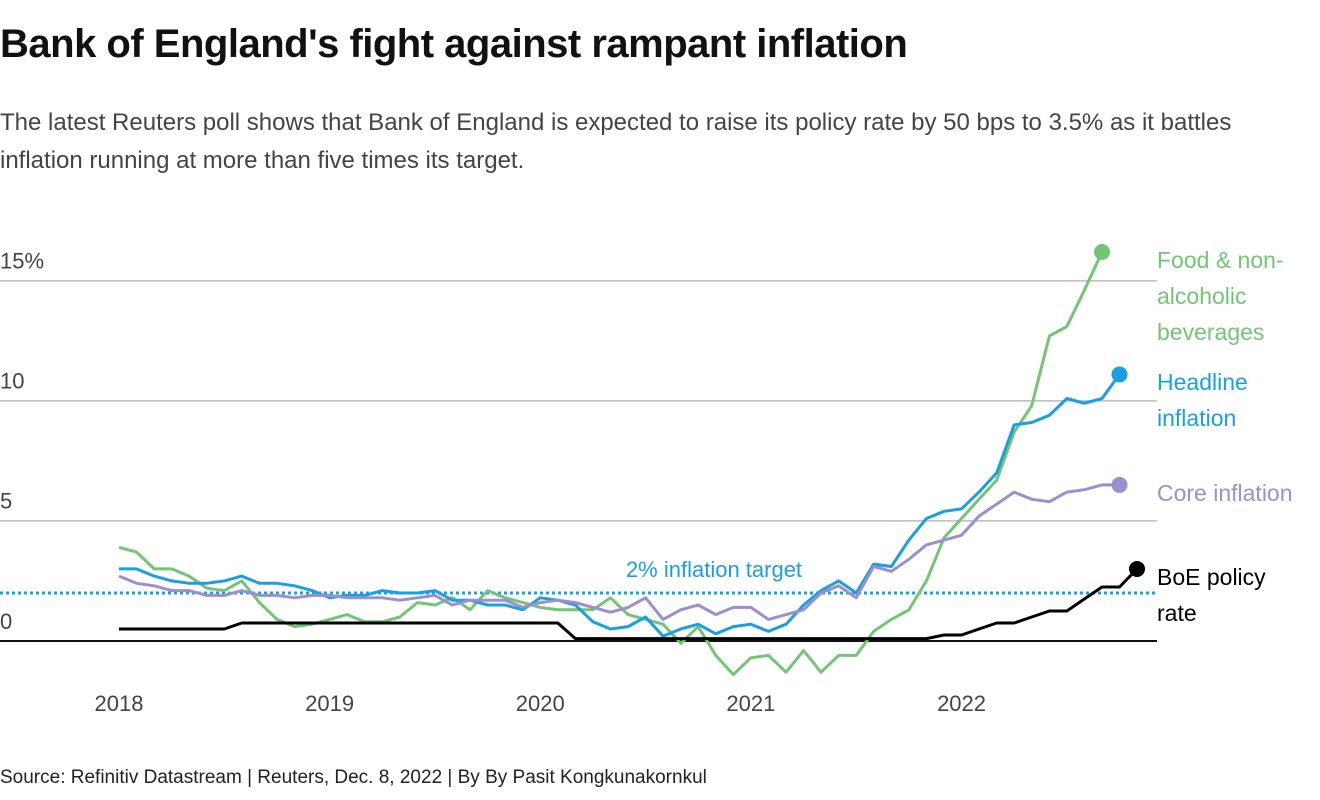 The height and width of the screenshot is (800, 1320). I want to click on y-tick-label: 0, so click(6, 621).